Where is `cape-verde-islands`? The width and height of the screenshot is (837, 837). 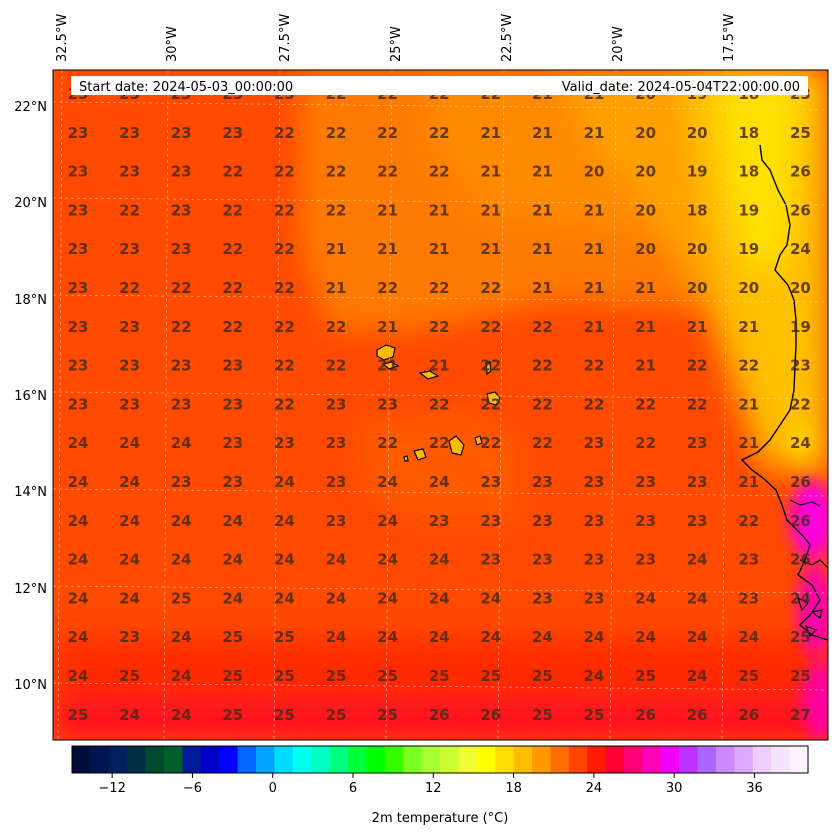
cape-verde-islands is located at coordinates (438, 403).